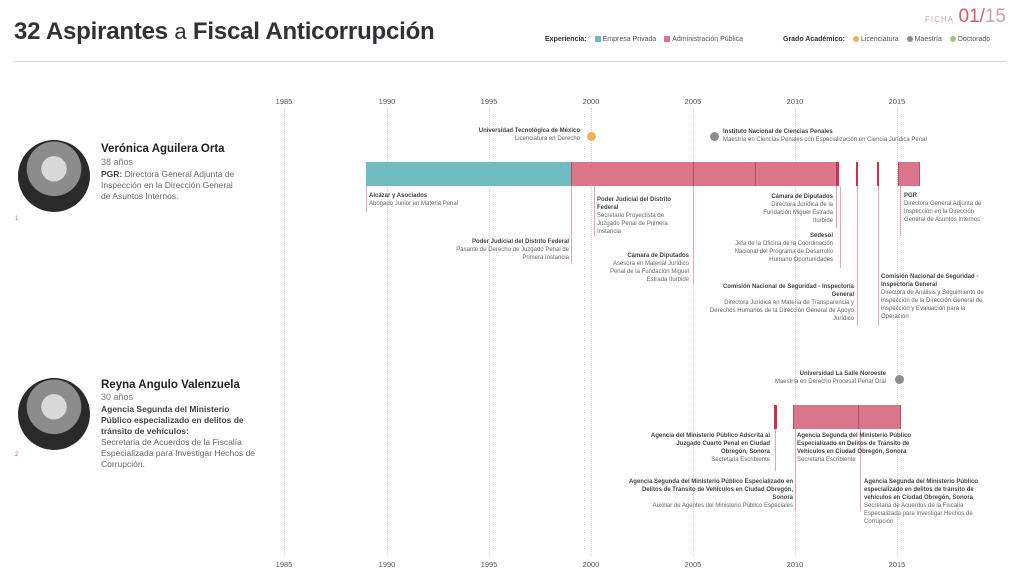 This screenshot has height=584, width=1024. What do you see at coordinates (693, 101) in the screenshot?
I see `axis-year-top: 2005` at bounding box center [693, 101].